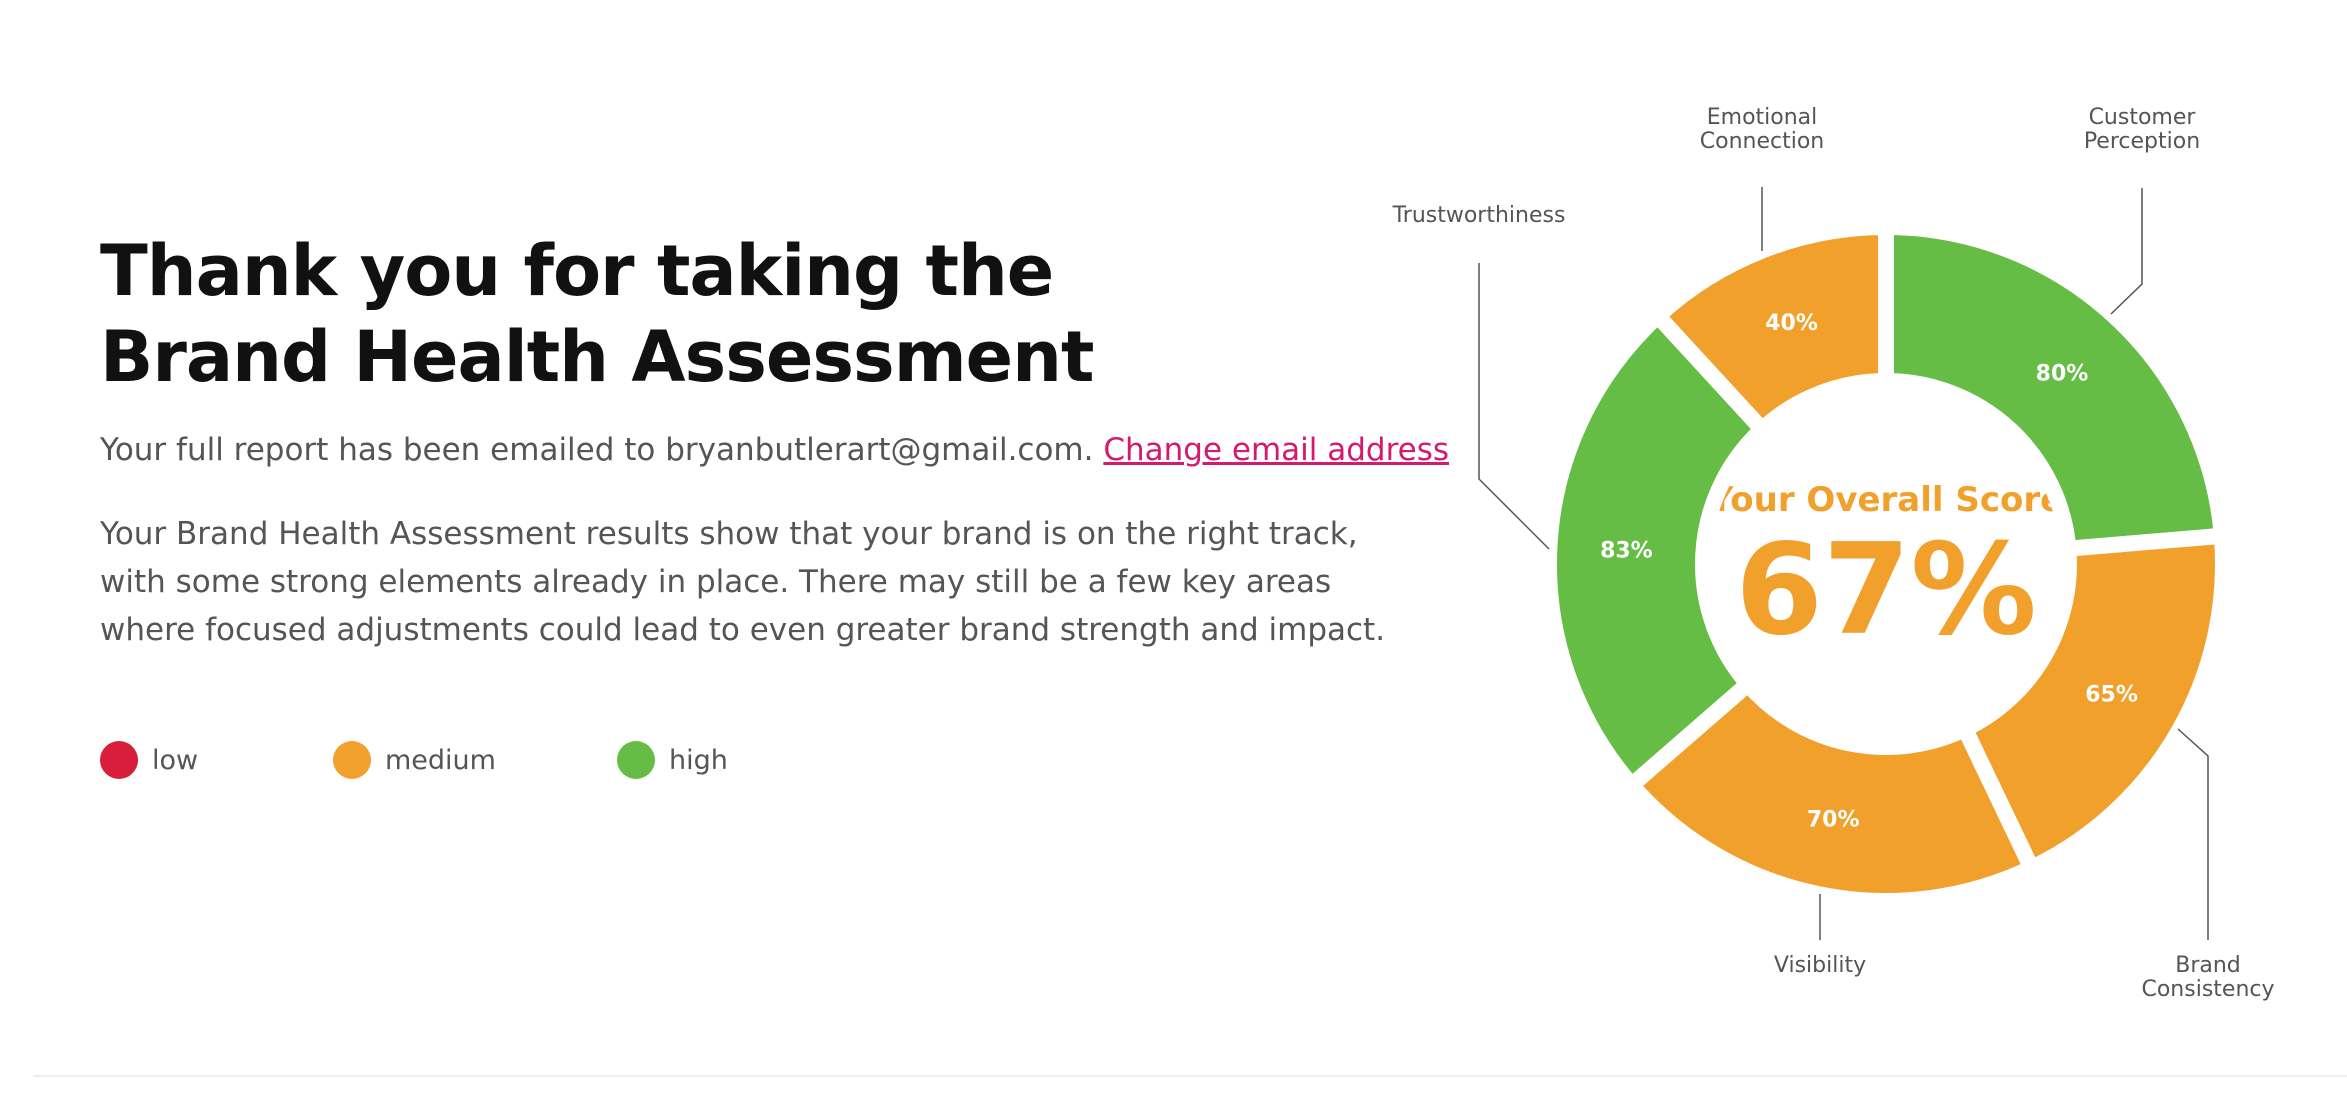 Image resolution: width=2347 pixels, height=1094 pixels. What do you see at coordinates (597, 357) in the screenshot?
I see `title-line: Brand Health Assessment` at bounding box center [597, 357].